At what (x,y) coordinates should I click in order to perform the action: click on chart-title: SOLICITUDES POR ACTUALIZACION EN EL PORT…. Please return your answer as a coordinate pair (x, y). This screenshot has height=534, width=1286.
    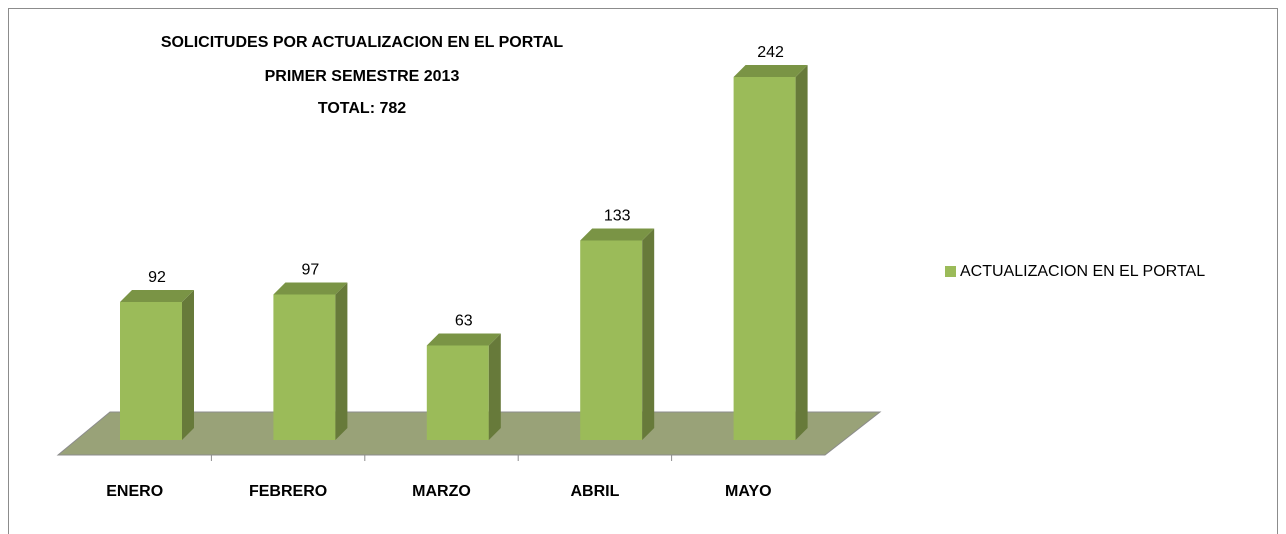
    Looking at the image, I should click on (362, 42).